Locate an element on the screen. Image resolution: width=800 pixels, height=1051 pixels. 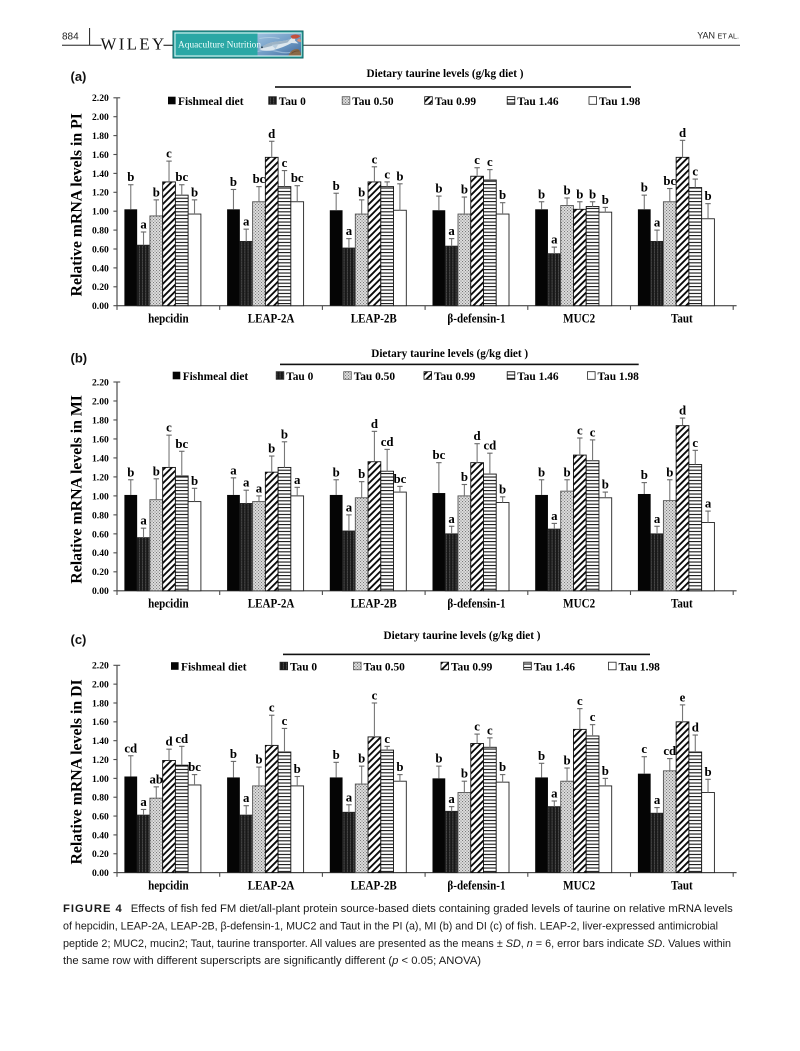
svg-text: Relative mRNA levels in PI is located at coordinates (76, 204).